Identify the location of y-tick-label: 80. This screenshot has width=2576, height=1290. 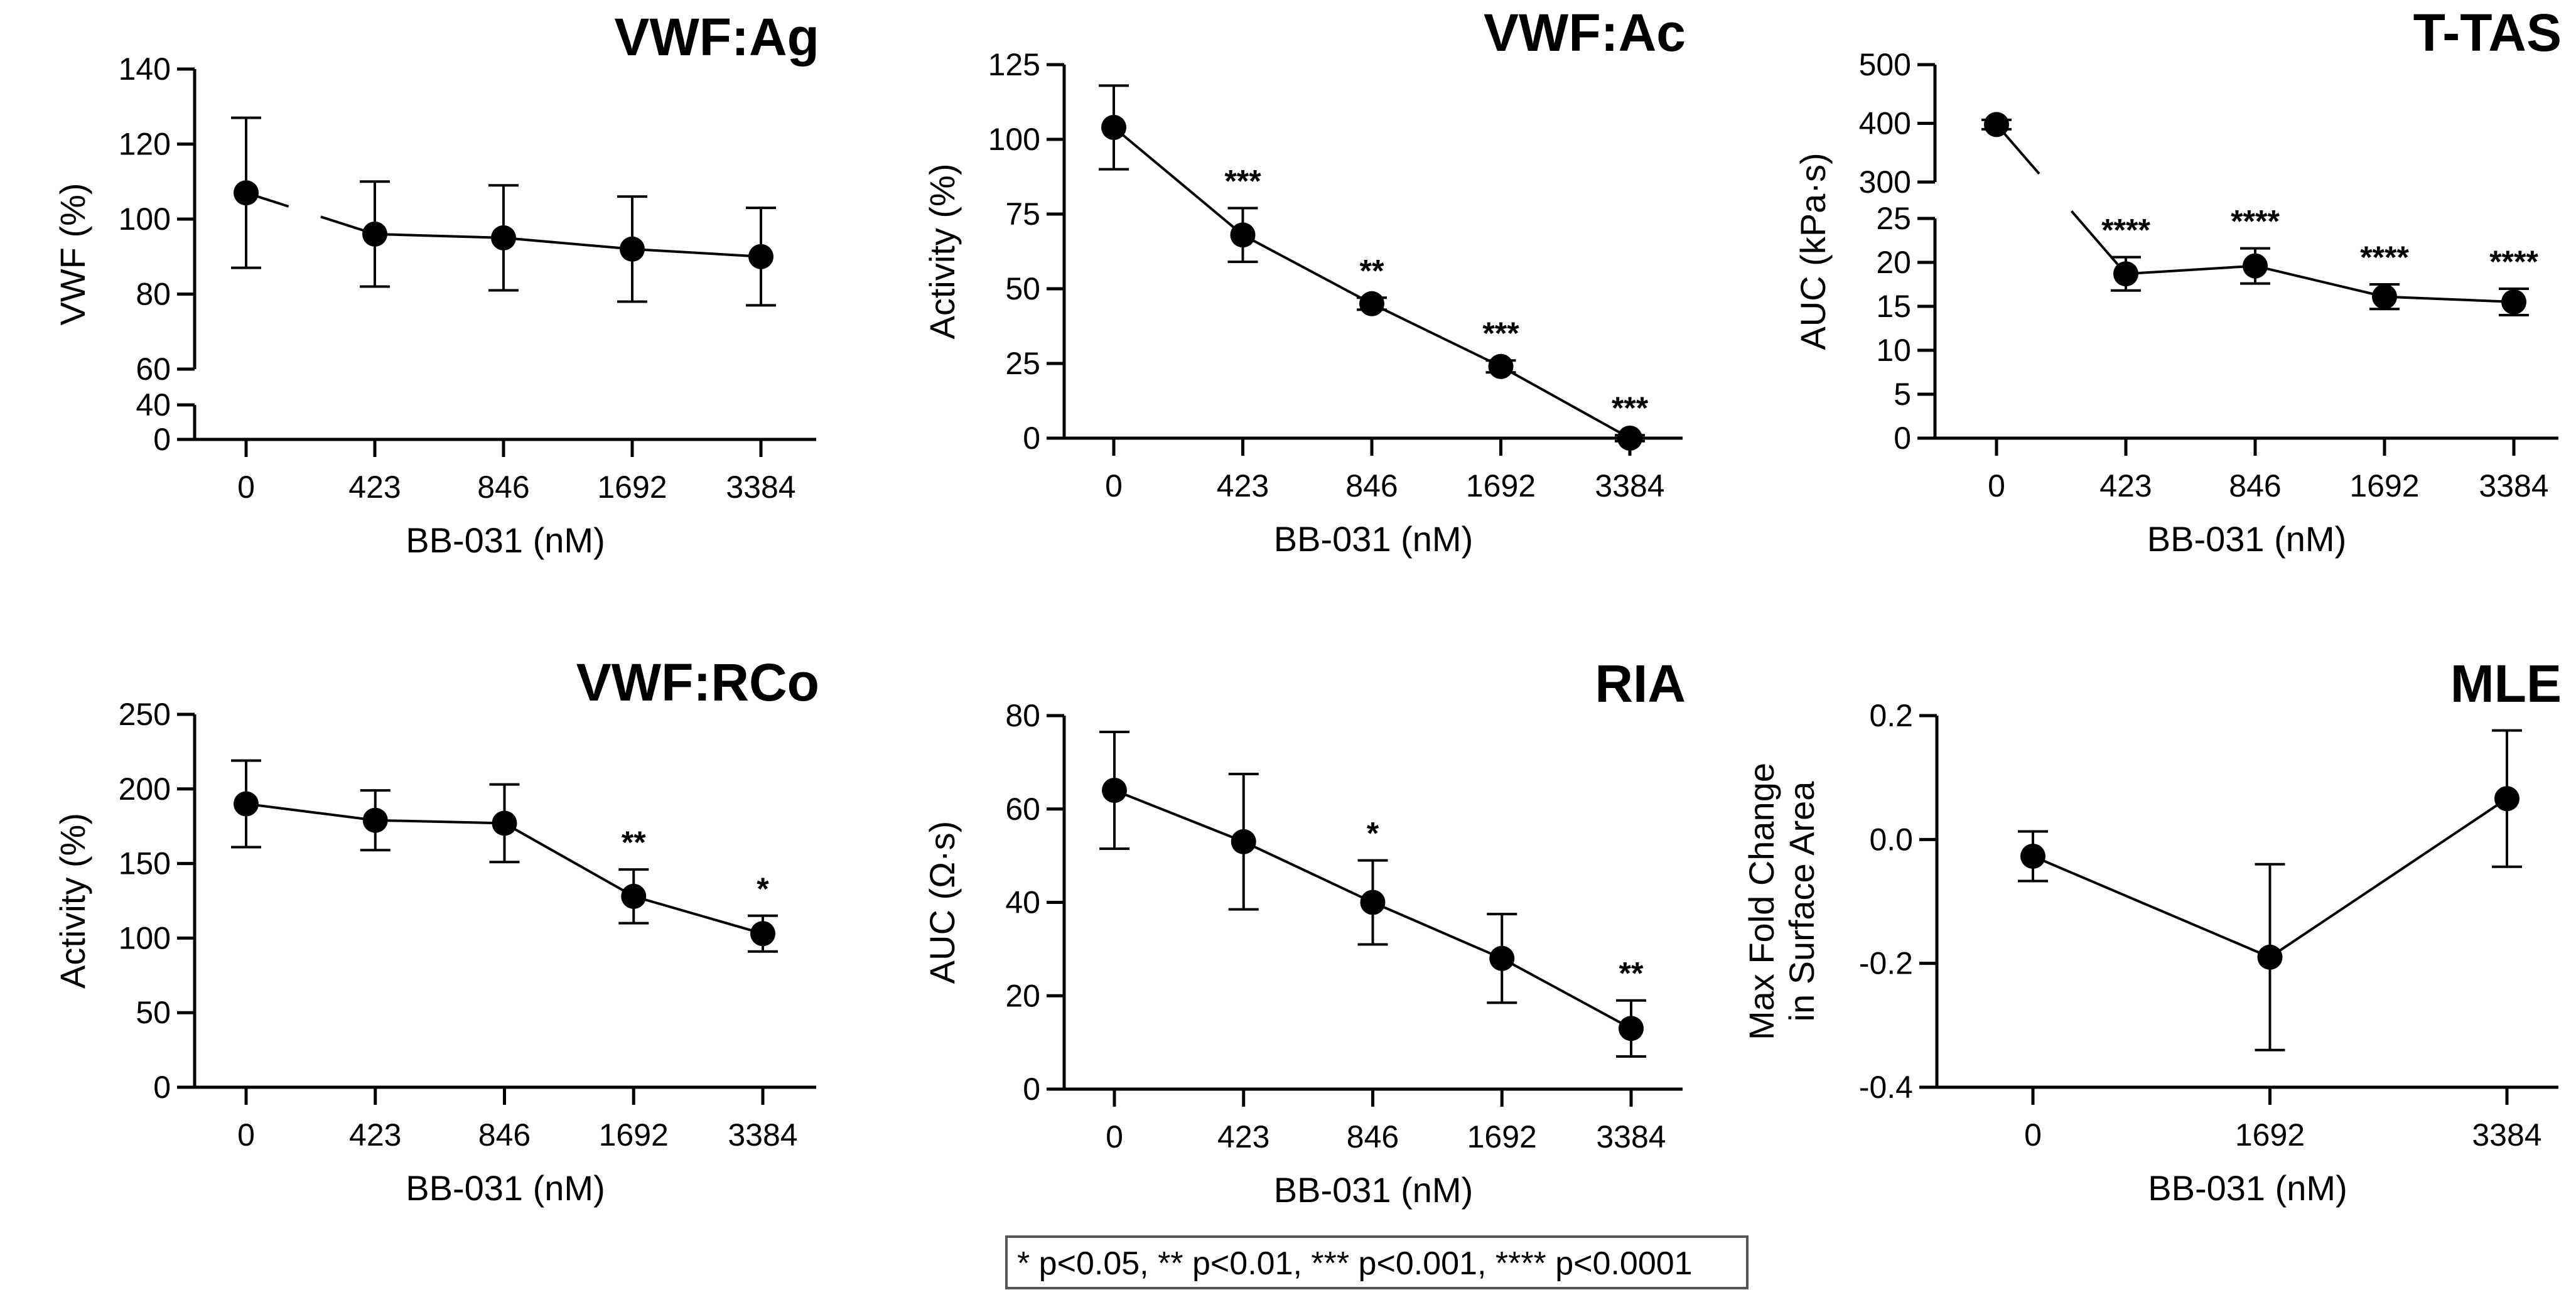
(153, 294).